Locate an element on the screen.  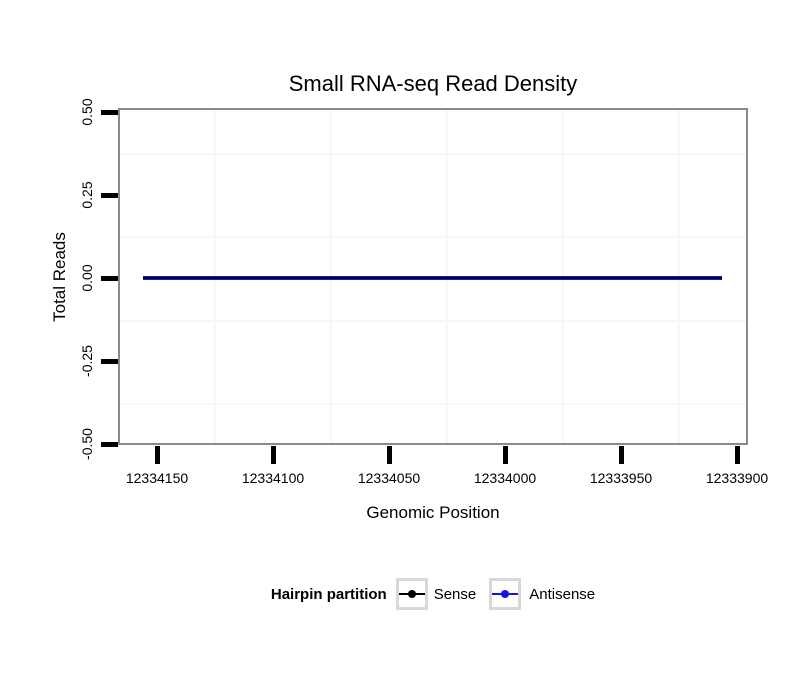
x-tick-label: 12334000 is located at coordinates (505, 478).